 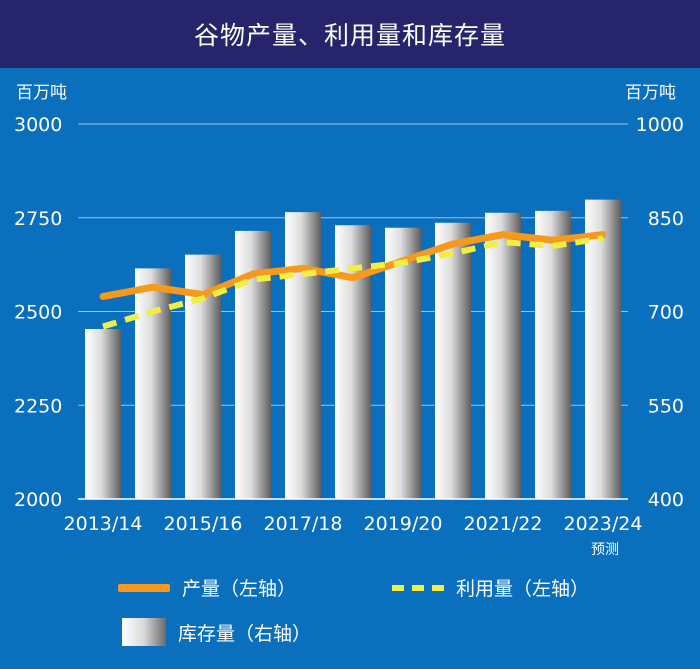 I want to click on legend-label-production: 产量（左轴）, so click(x=239, y=589).